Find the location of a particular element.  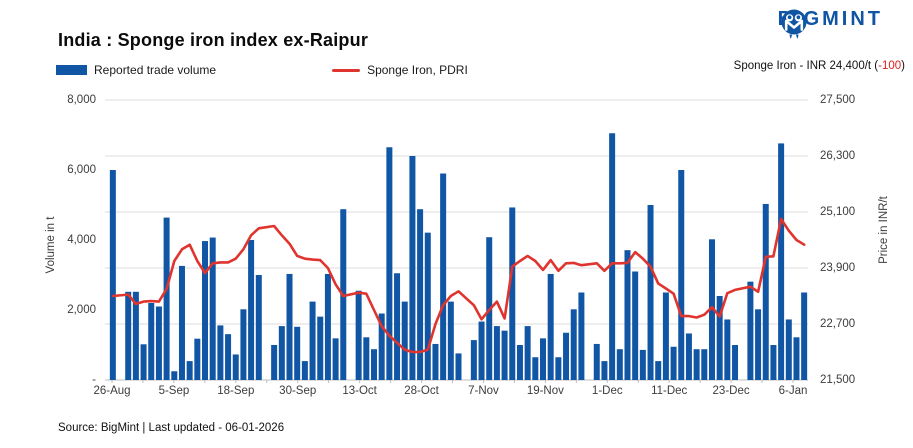

brand-logo: BIGMINT is located at coordinates (830, 23).